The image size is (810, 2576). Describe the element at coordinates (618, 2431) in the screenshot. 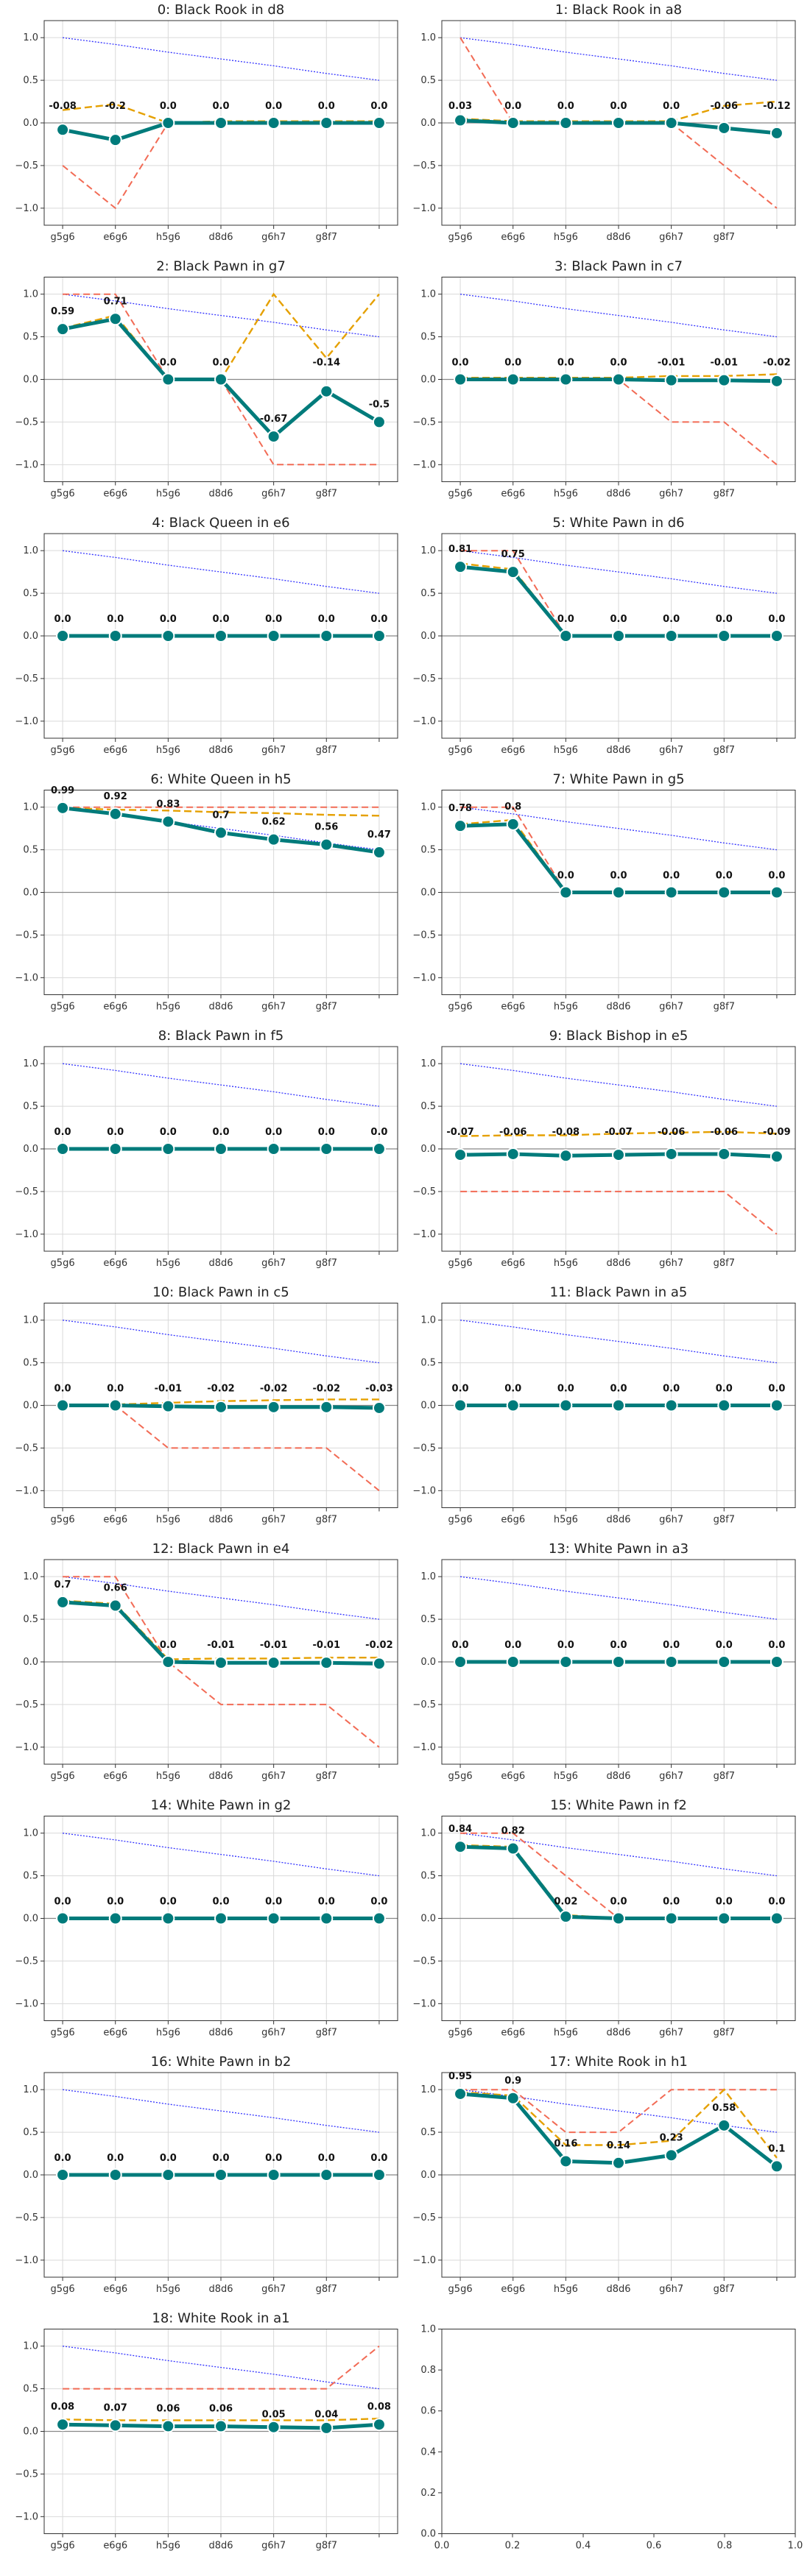

I see `empty-axes-frame` at that location.